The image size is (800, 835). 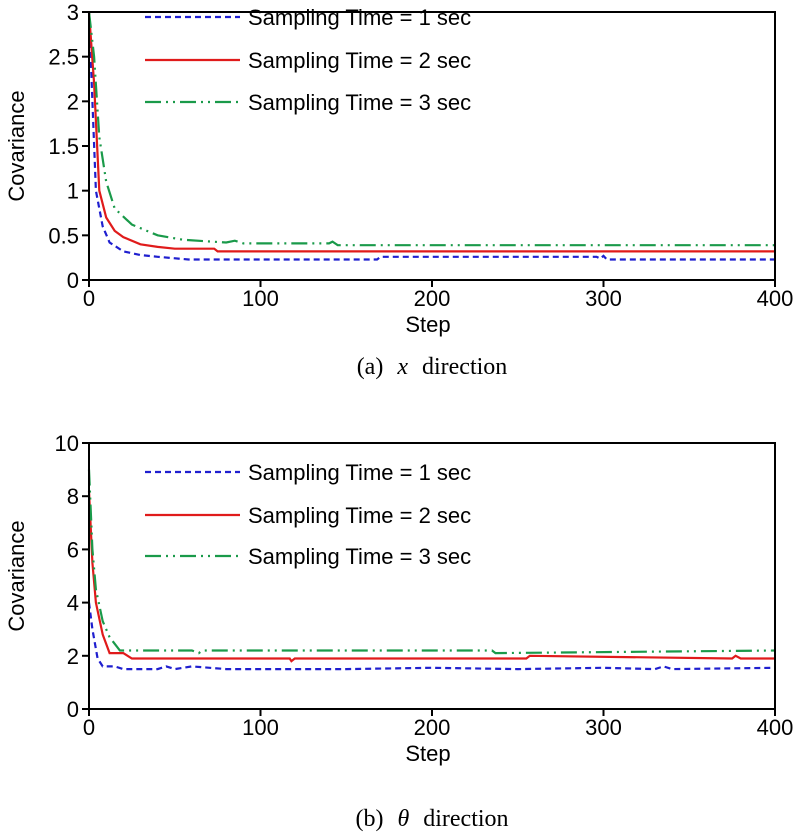 What do you see at coordinates (370, 367) in the screenshot?
I see `caption-prefix: (a)` at bounding box center [370, 367].